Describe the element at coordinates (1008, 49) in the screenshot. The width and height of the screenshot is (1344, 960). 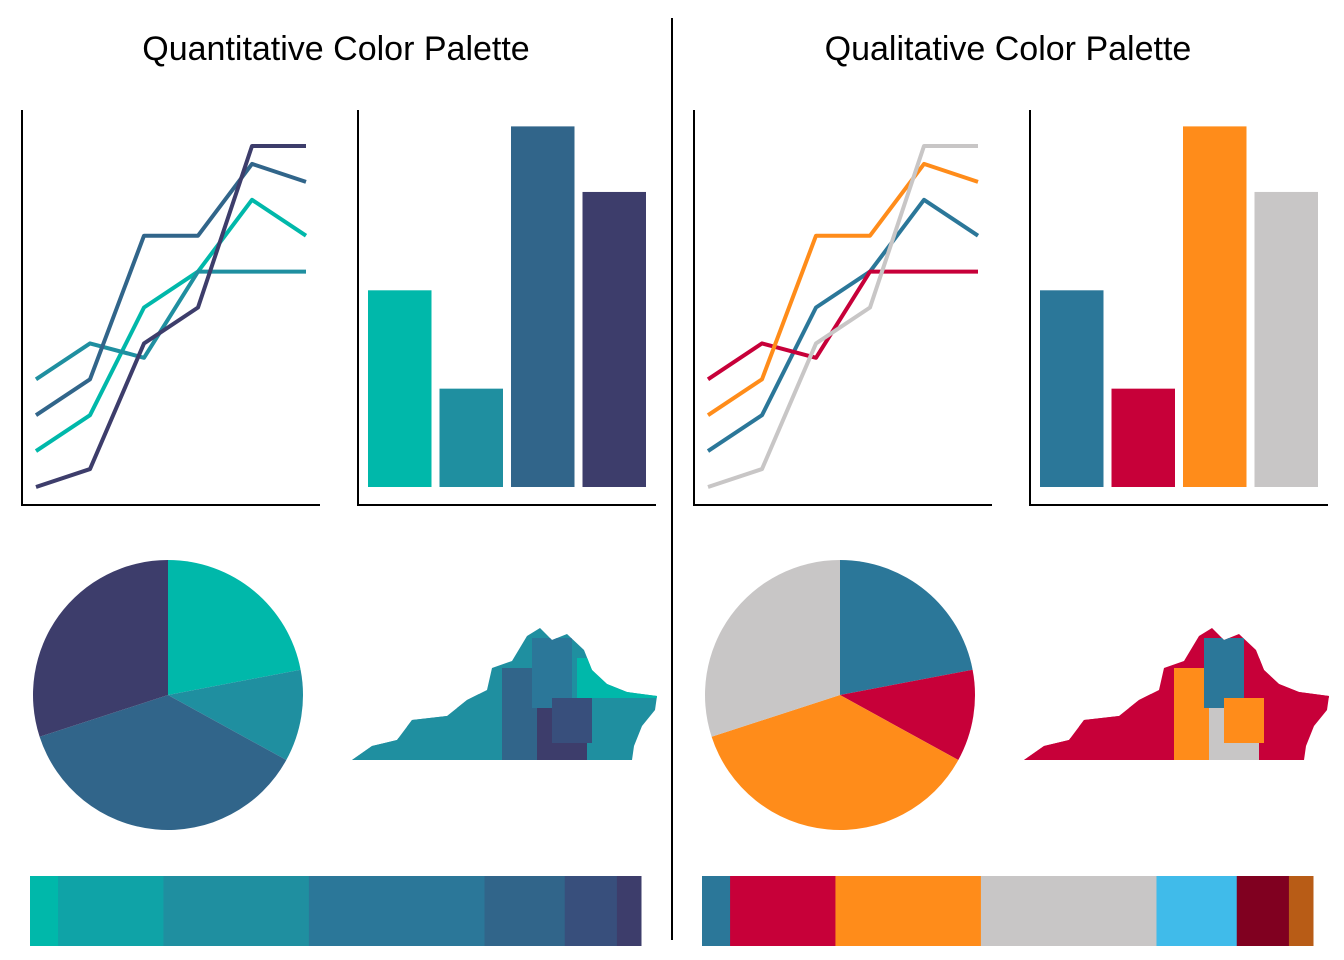
I see `panel-title: Qualitative Color Palette` at that location.